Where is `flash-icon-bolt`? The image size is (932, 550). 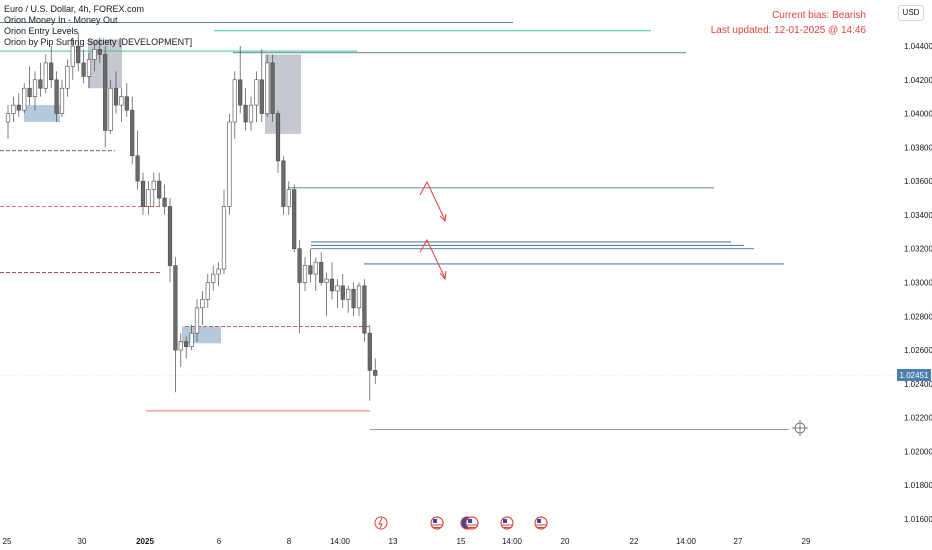 flash-icon-bolt is located at coordinates (380, 523).